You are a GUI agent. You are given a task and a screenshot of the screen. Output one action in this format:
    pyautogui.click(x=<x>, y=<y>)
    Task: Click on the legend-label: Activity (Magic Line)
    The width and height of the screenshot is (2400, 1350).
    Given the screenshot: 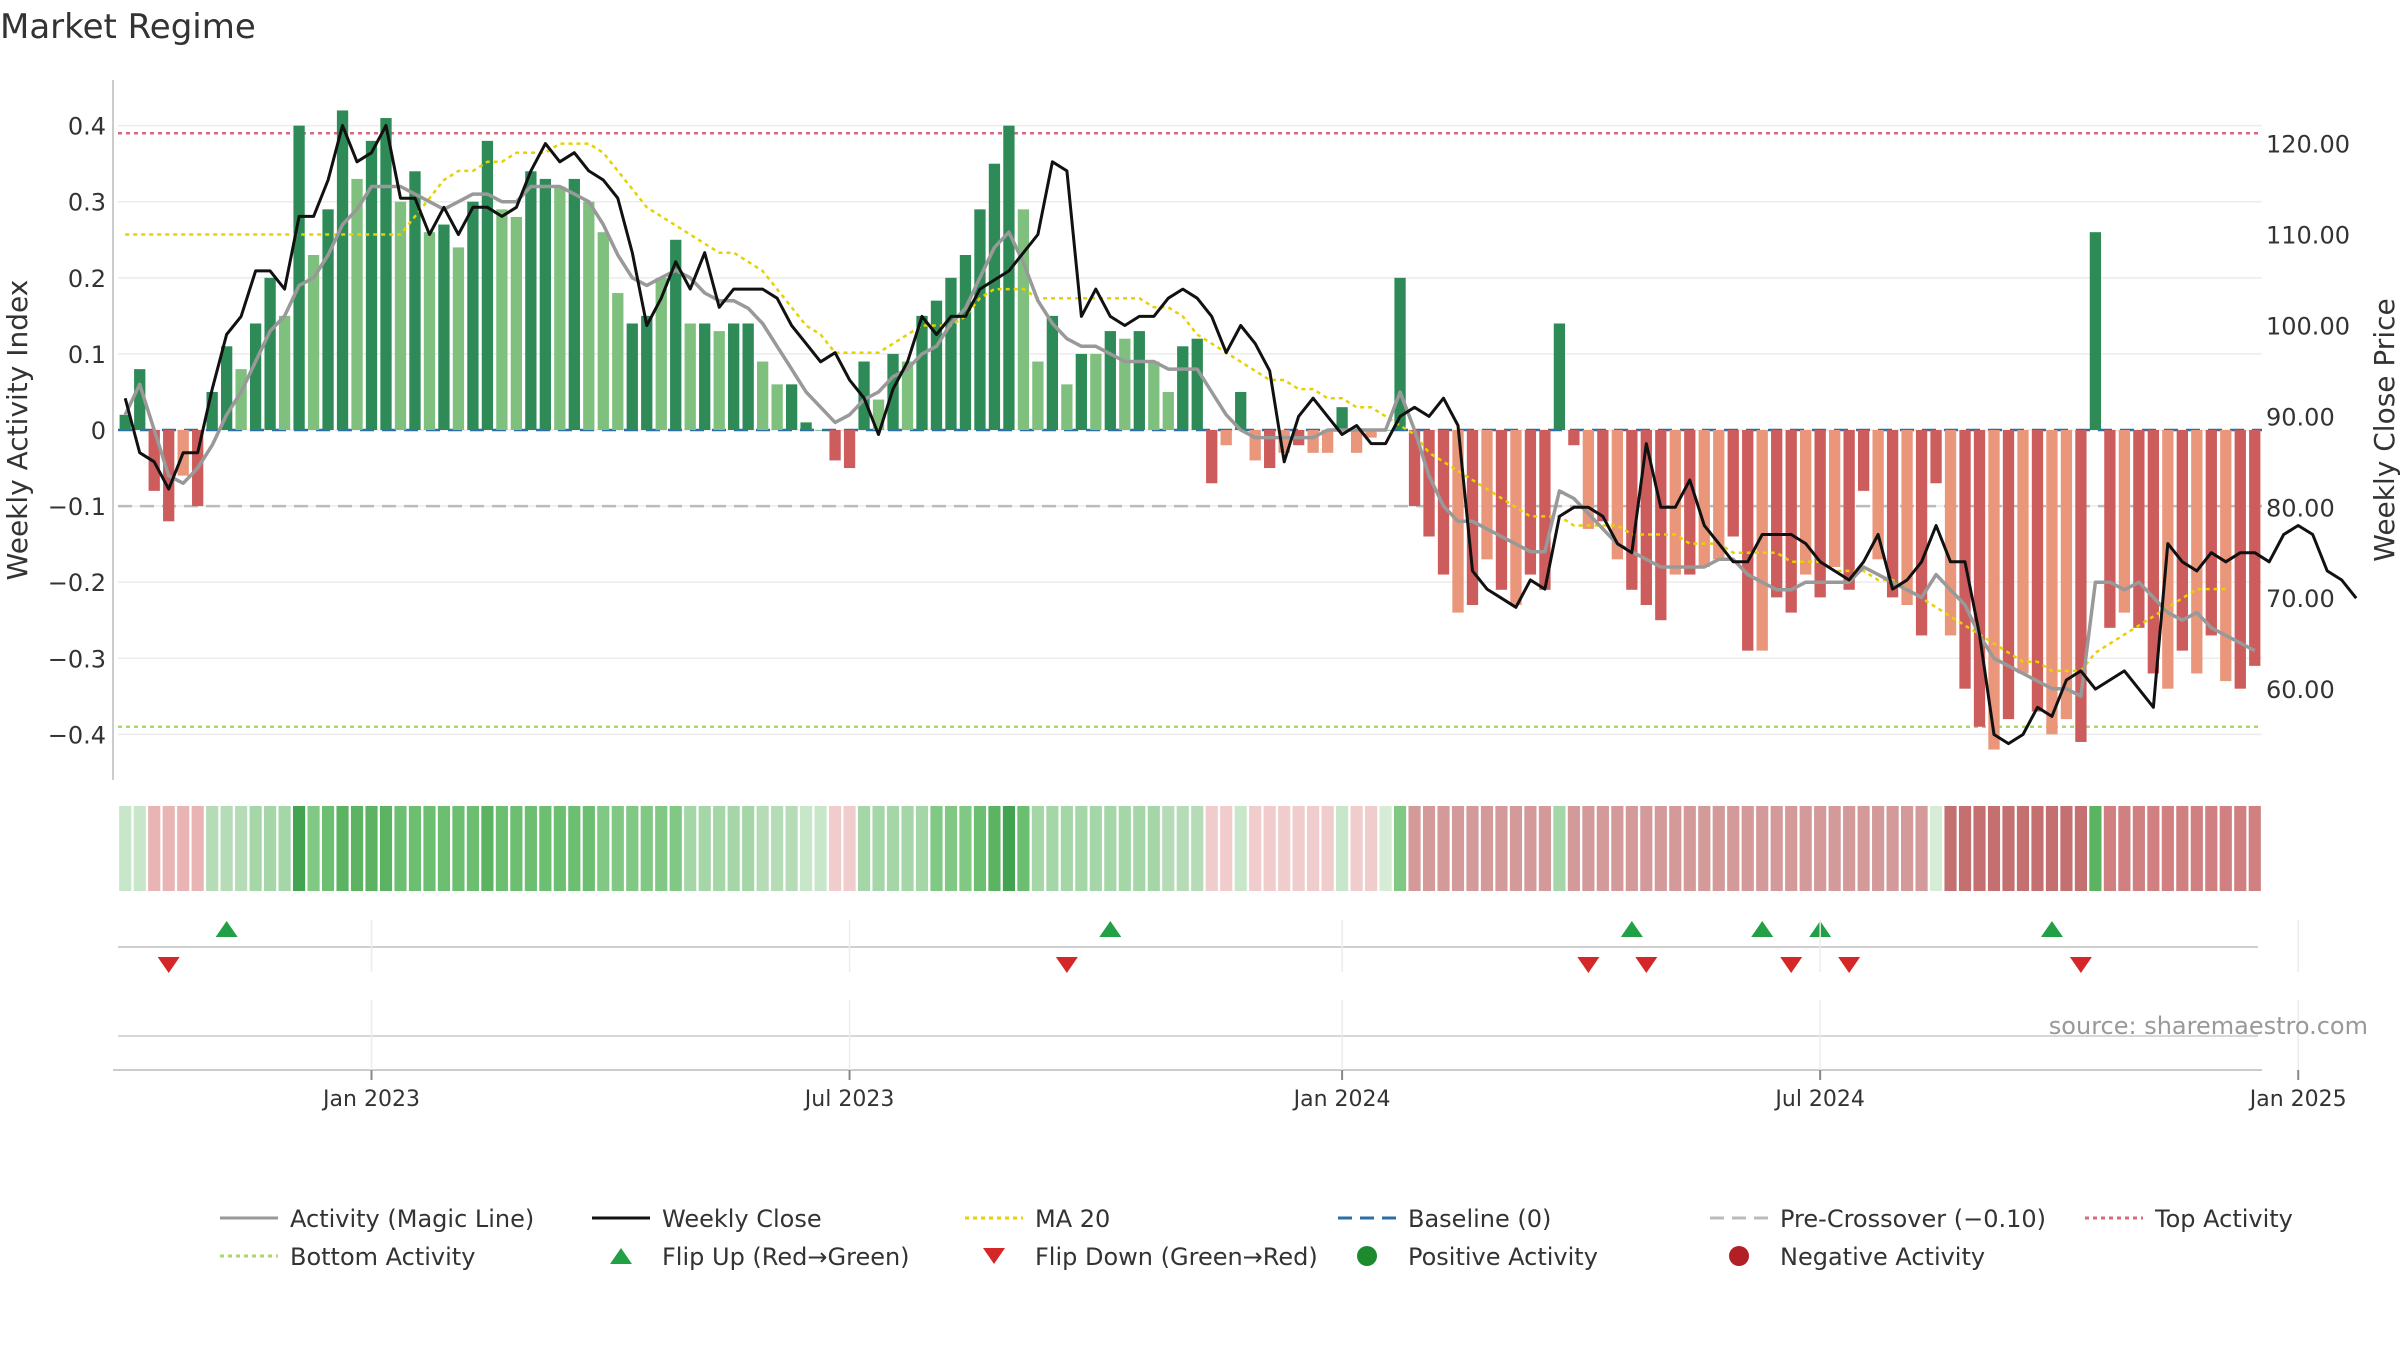 What is the action you would take?
    pyautogui.click(x=412, y=1219)
    